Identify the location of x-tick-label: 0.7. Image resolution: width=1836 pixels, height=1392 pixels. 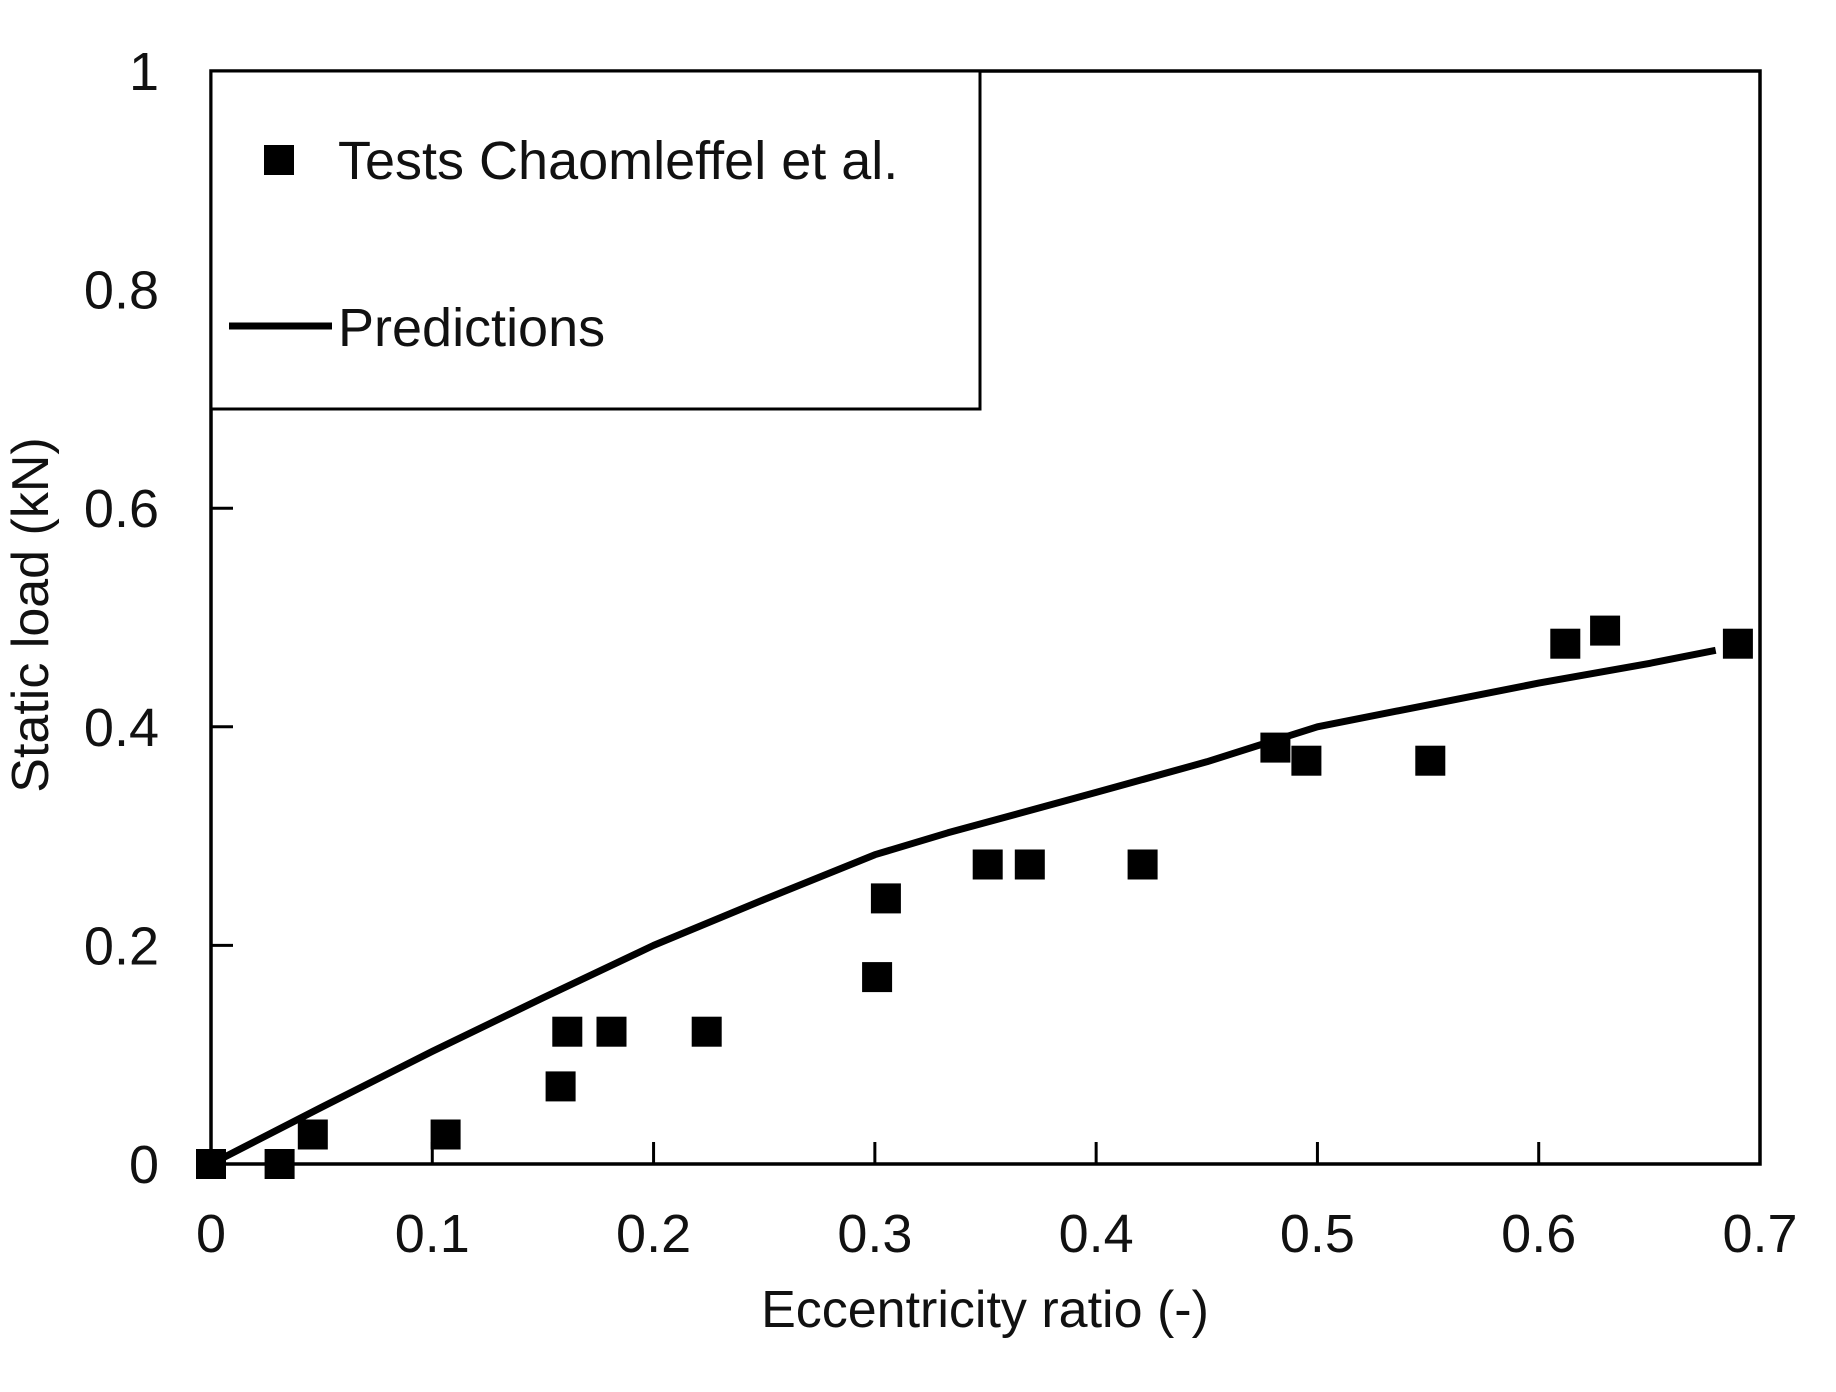
(1759, 1234).